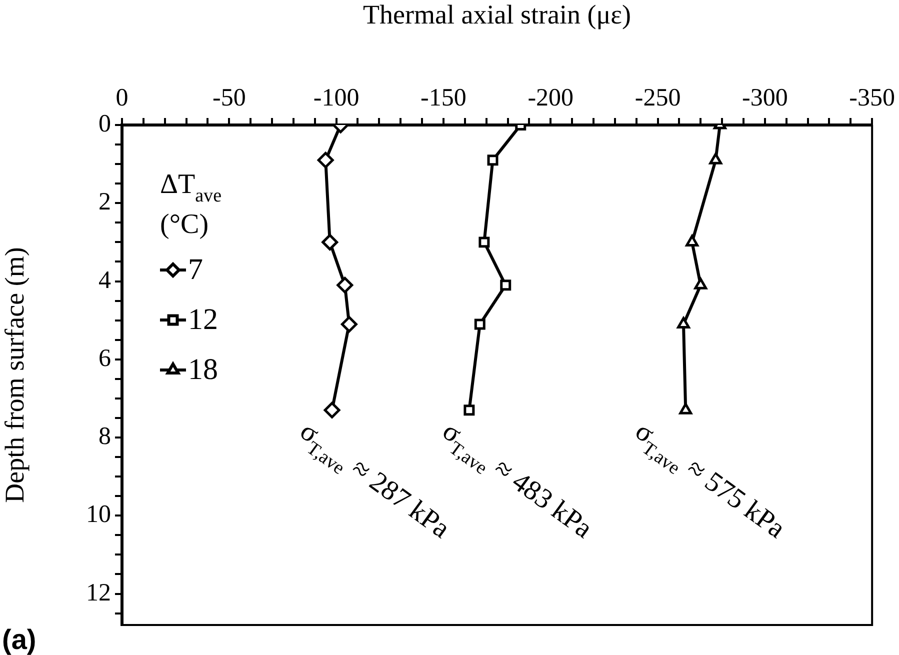 Image resolution: width=899 pixels, height=655 pixels. What do you see at coordinates (203, 319) in the screenshot?
I see `legend-label: 12` at bounding box center [203, 319].